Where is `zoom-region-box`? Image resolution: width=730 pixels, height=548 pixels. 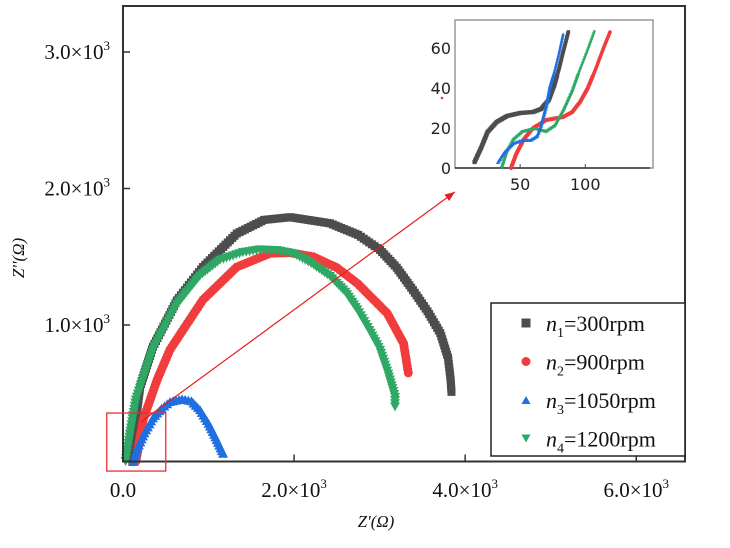
zoom-region-box is located at coordinates (136, 442).